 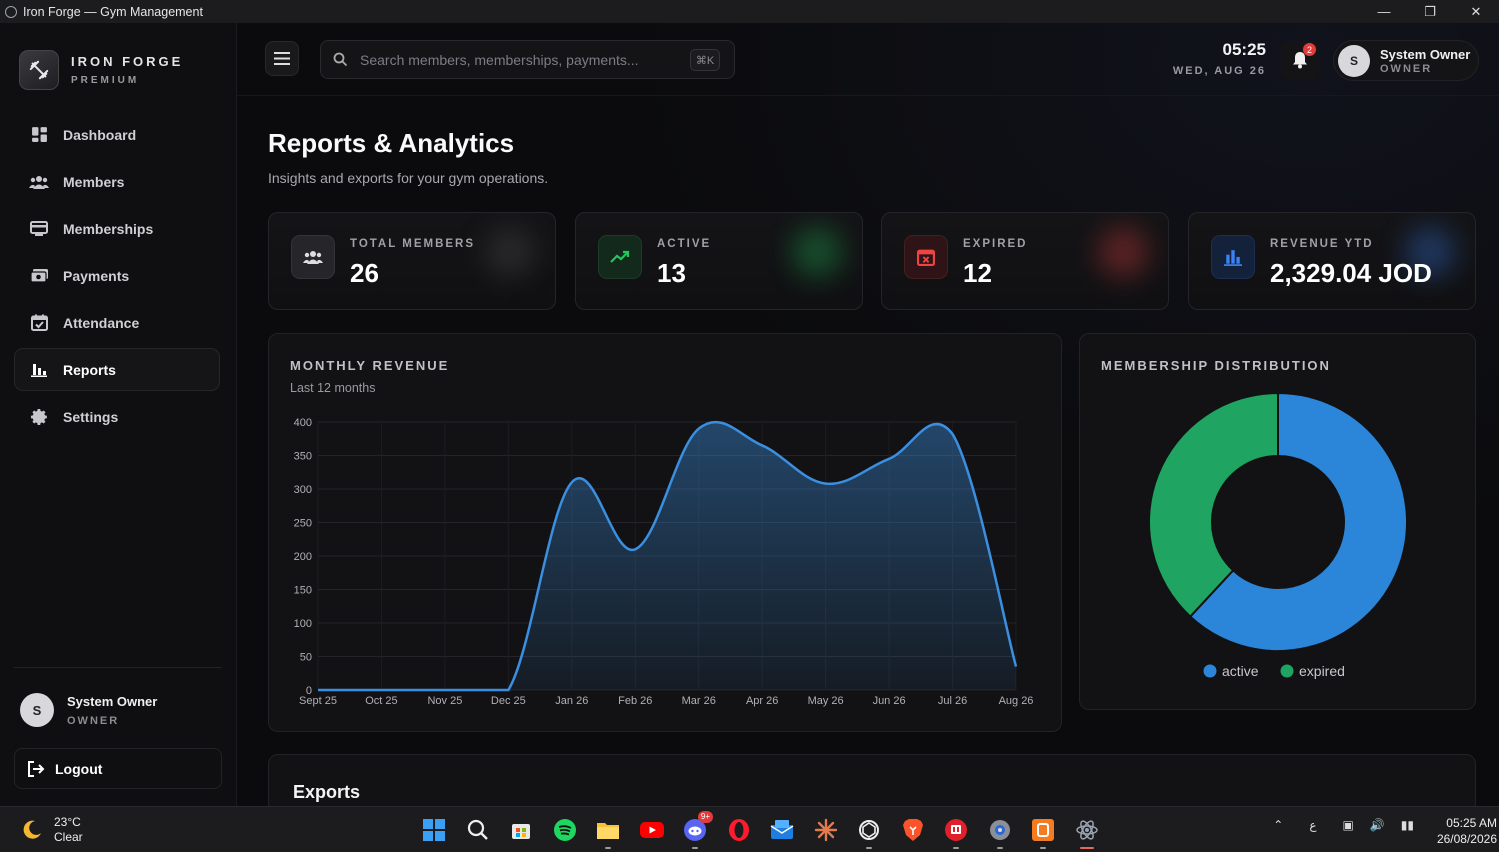 What do you see at coordinates (521, 830) in the screenshot?
I see `taskbar-store-button` at bounding box center [521, 830].